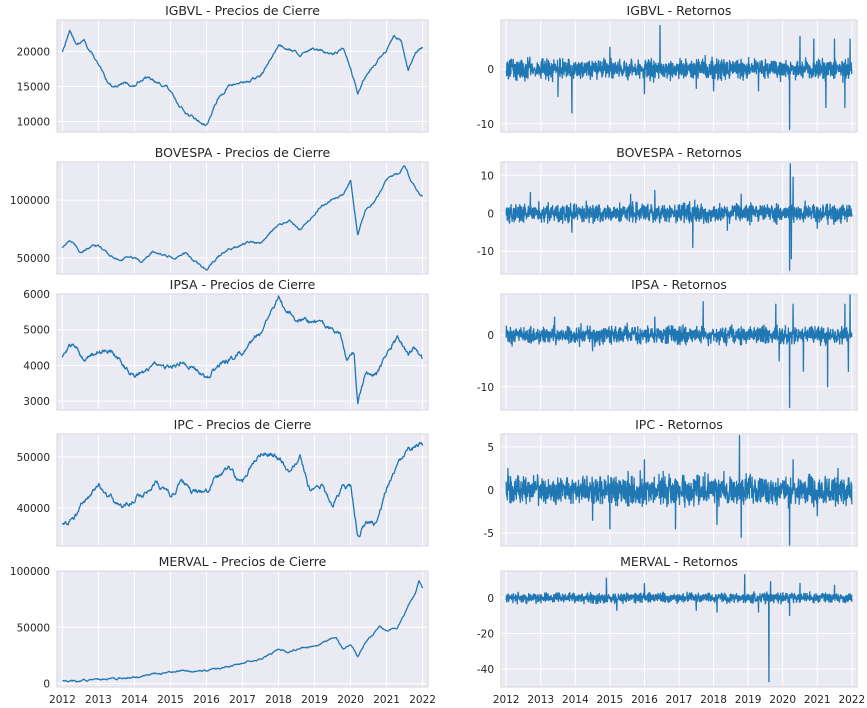 The width and height of the screenshot is (867, 708). Describe the element at coordinates (679, 10) in the screenshot. I see `panel-title: IGBVL - Retornos` at that location.